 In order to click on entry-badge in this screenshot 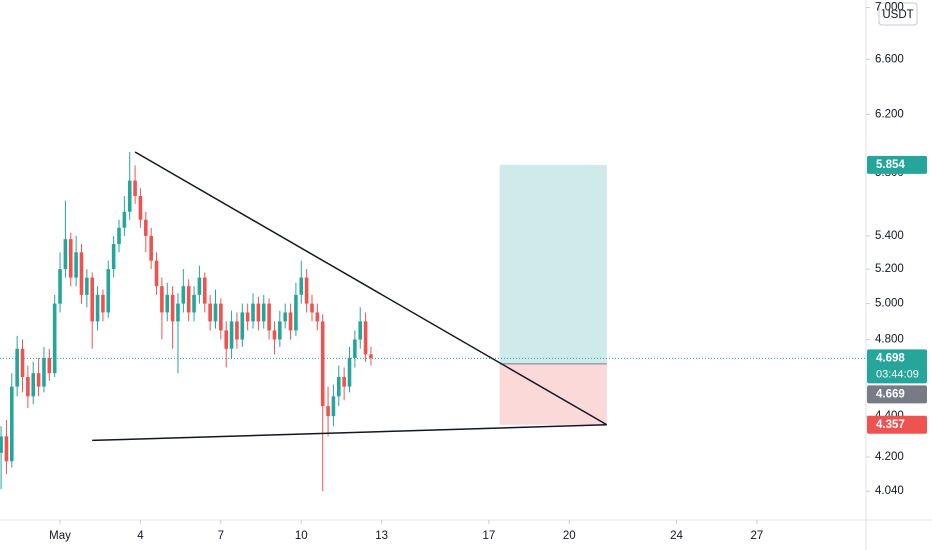, I will do `click(897, 394)`.